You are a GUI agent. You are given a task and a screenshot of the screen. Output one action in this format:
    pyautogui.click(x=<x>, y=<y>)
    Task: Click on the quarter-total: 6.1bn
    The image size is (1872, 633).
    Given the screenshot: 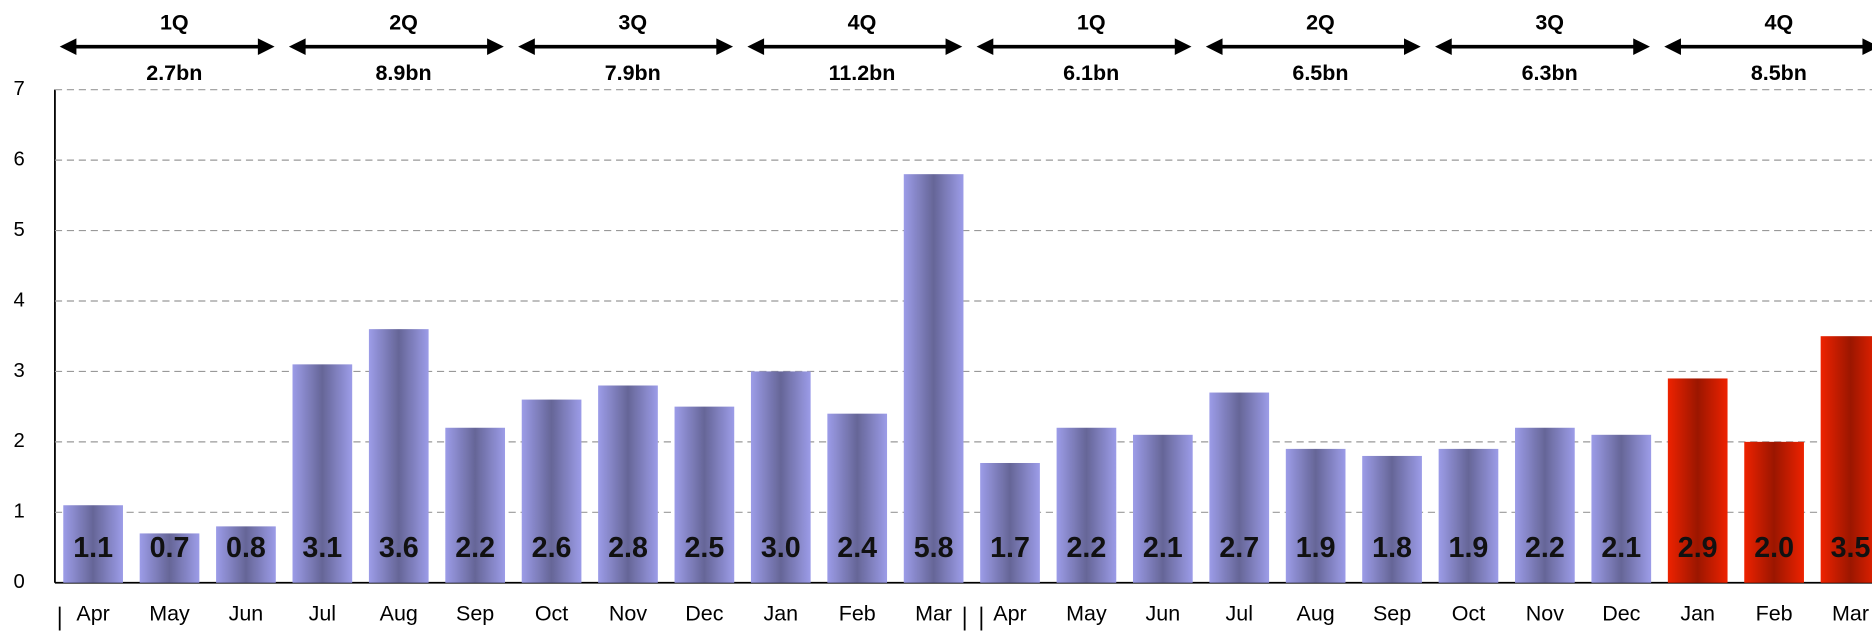 What is the action you would take?
    pyautogui.click(x=1091, y=73)
    